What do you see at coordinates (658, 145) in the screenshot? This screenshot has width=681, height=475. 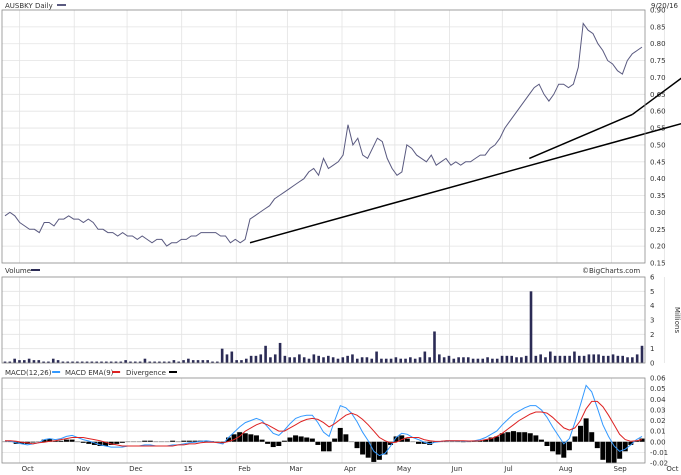 I see `price-y-tick-7: 0.50` at bounding box center [658, 145].